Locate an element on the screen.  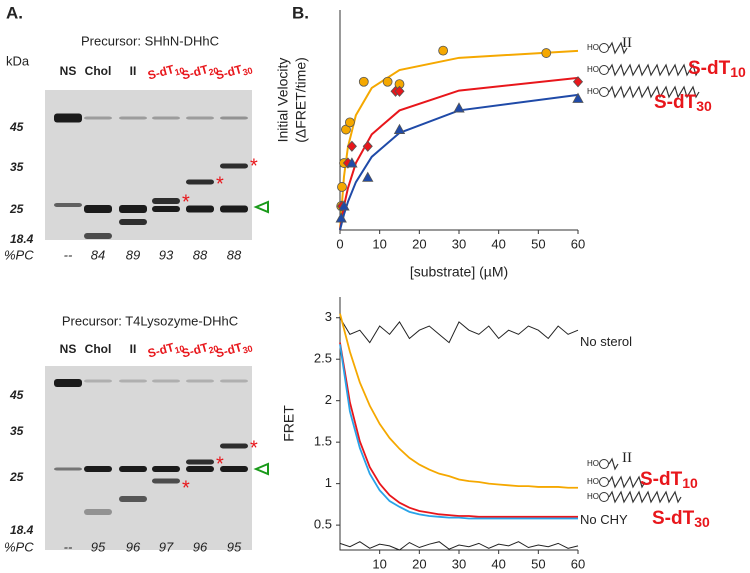
mw-marker: 35 is located at coordinates (17, 431).